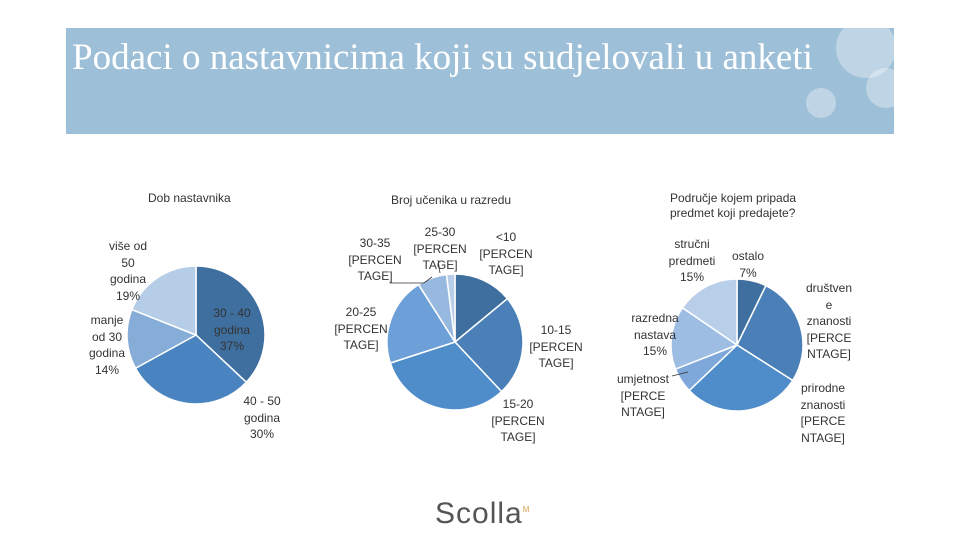 The height and width of the screenshot is (540, 960). What do you see at coordinates (539, 318) in the screenshot?
I see `leader-lines` at bounding box center [539, 318].